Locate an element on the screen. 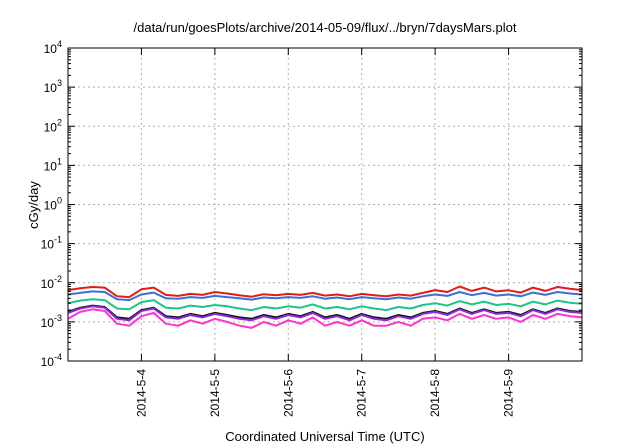 The width and height of the screenshot is (640, 448). x-tick-label: 2014-5-7 is located at coordinates (362, 393).